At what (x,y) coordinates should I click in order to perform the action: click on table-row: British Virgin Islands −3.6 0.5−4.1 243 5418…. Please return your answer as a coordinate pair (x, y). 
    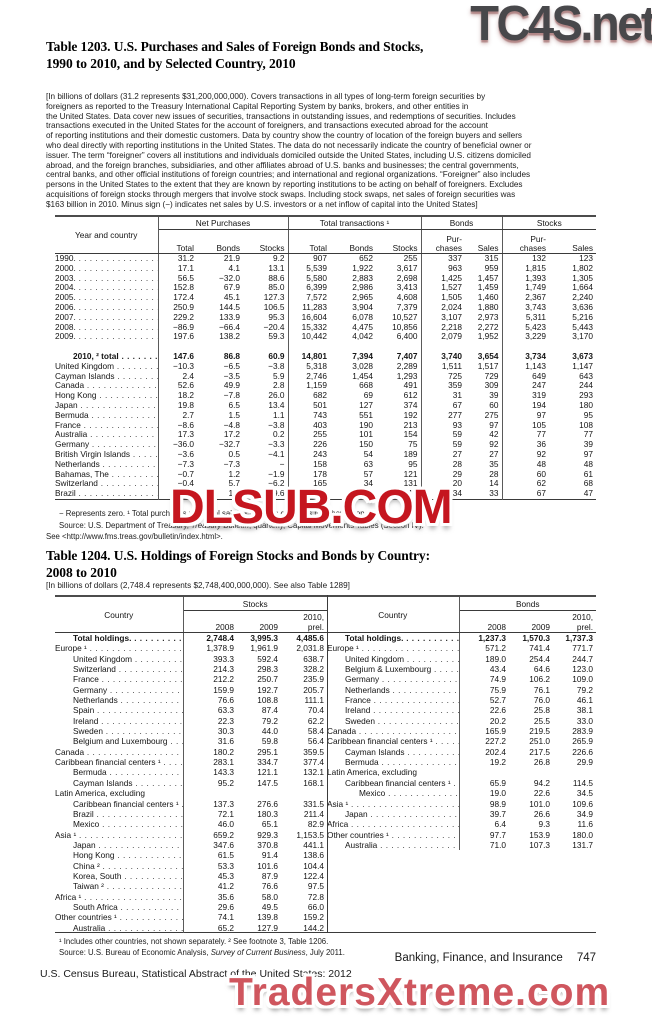
    Looking at the image, I should click on (325, 454).